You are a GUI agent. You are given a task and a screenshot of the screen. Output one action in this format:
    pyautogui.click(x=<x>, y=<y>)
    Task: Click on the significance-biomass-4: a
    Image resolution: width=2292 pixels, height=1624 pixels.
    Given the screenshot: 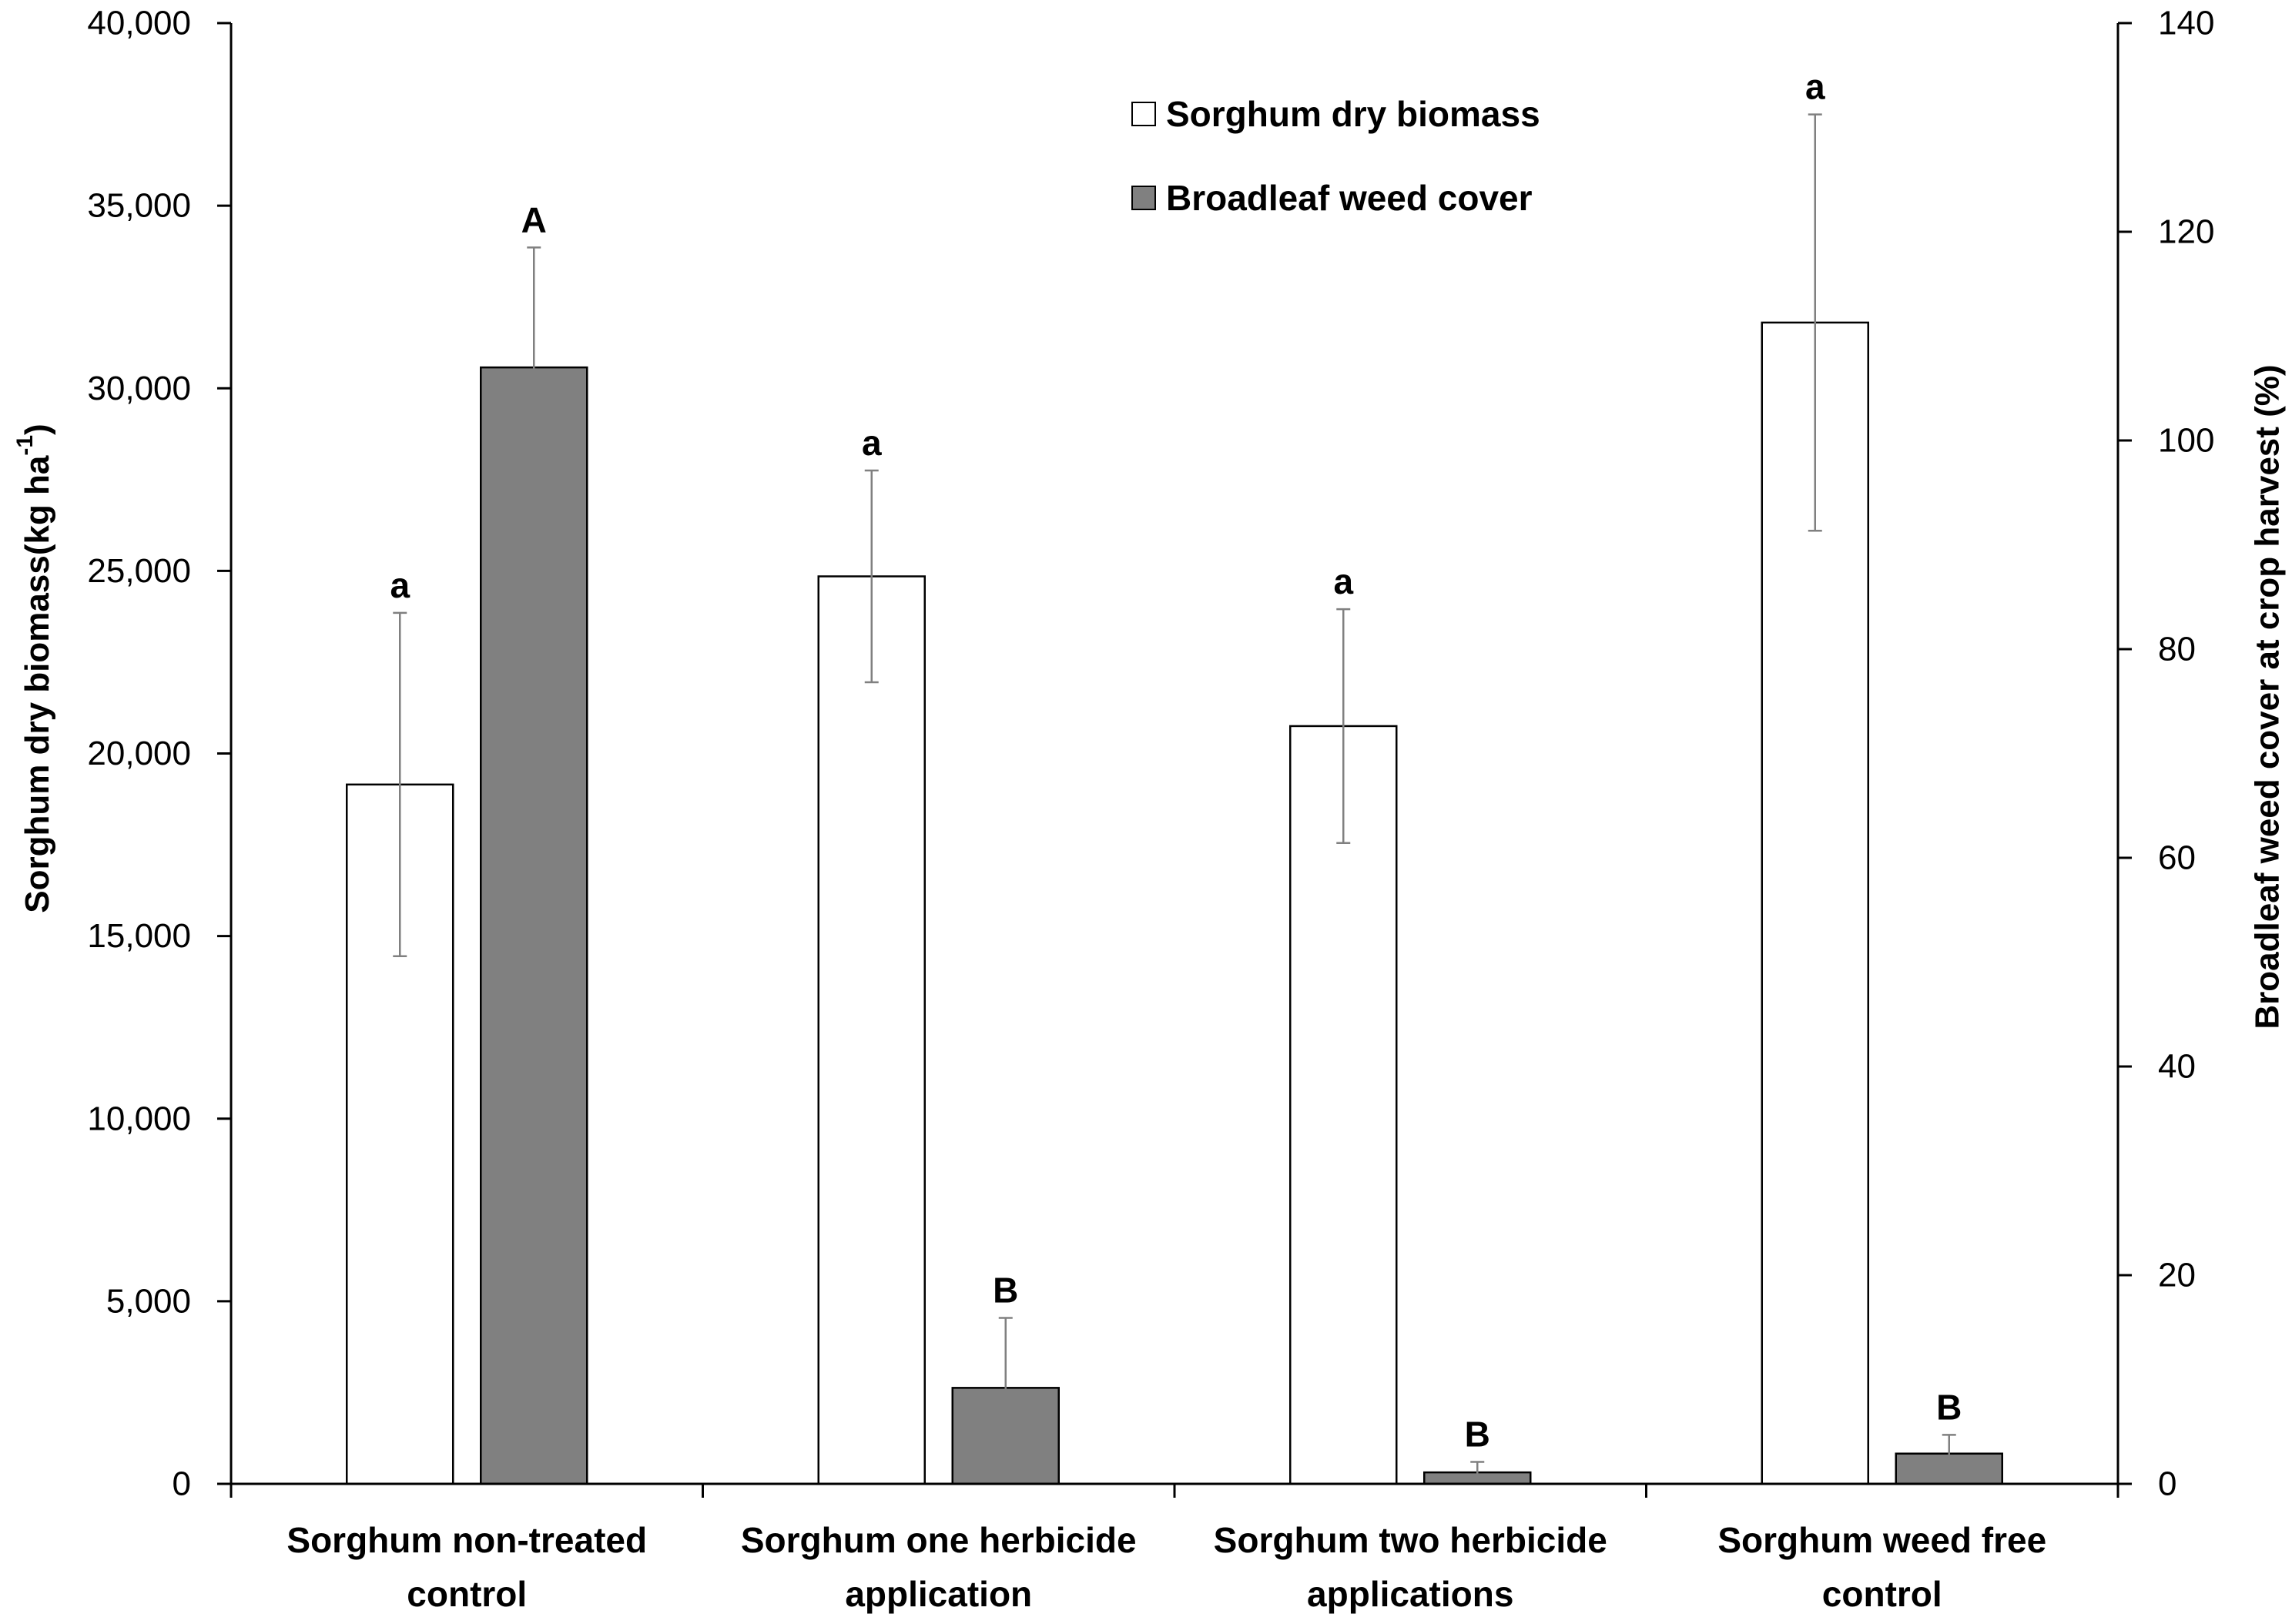 What is the action you would take?
    pyautogui.click(x=1815, y=87)
    